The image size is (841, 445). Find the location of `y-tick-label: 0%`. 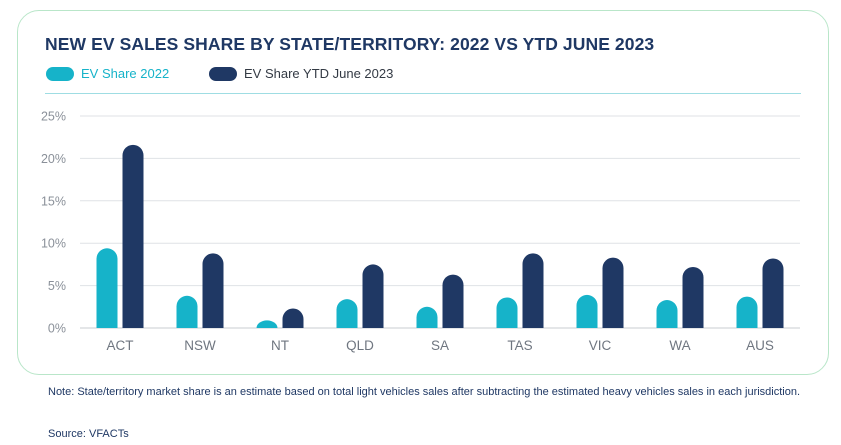

y-tick-label: 0% is located at coordinates (57, 329).